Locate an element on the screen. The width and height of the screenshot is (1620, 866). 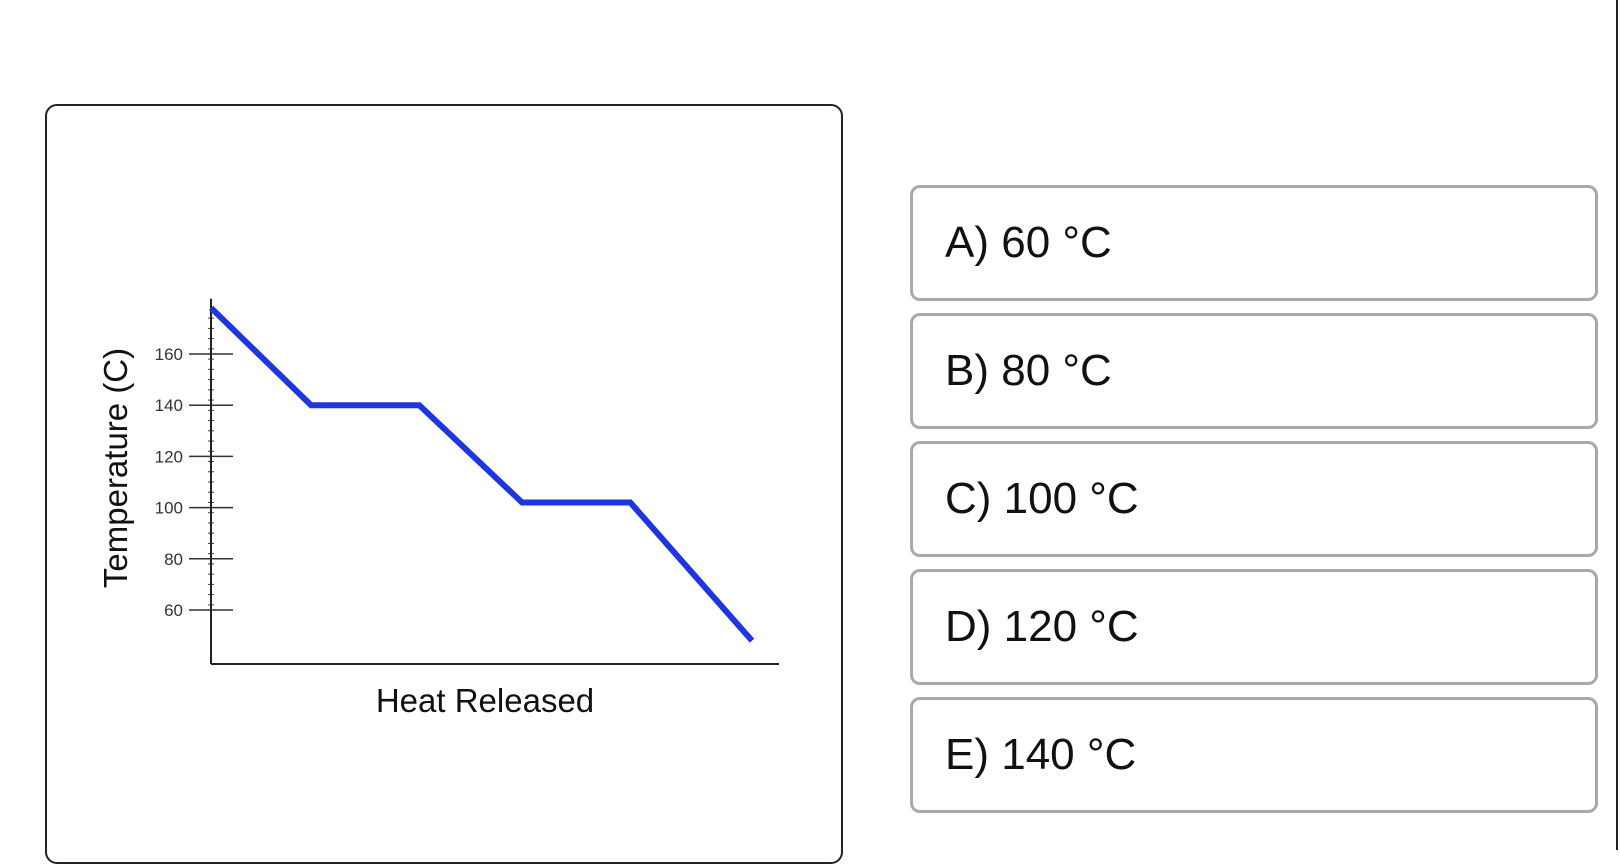
answer-option-b: B) 80 °C is located at coordinates (1254, 371).